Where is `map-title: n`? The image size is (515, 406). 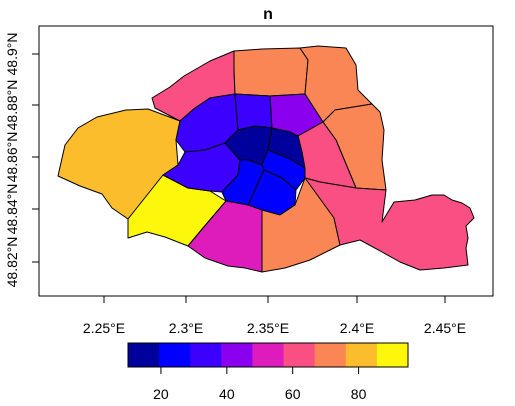
map-title: n is located at coordinates (268, 14).